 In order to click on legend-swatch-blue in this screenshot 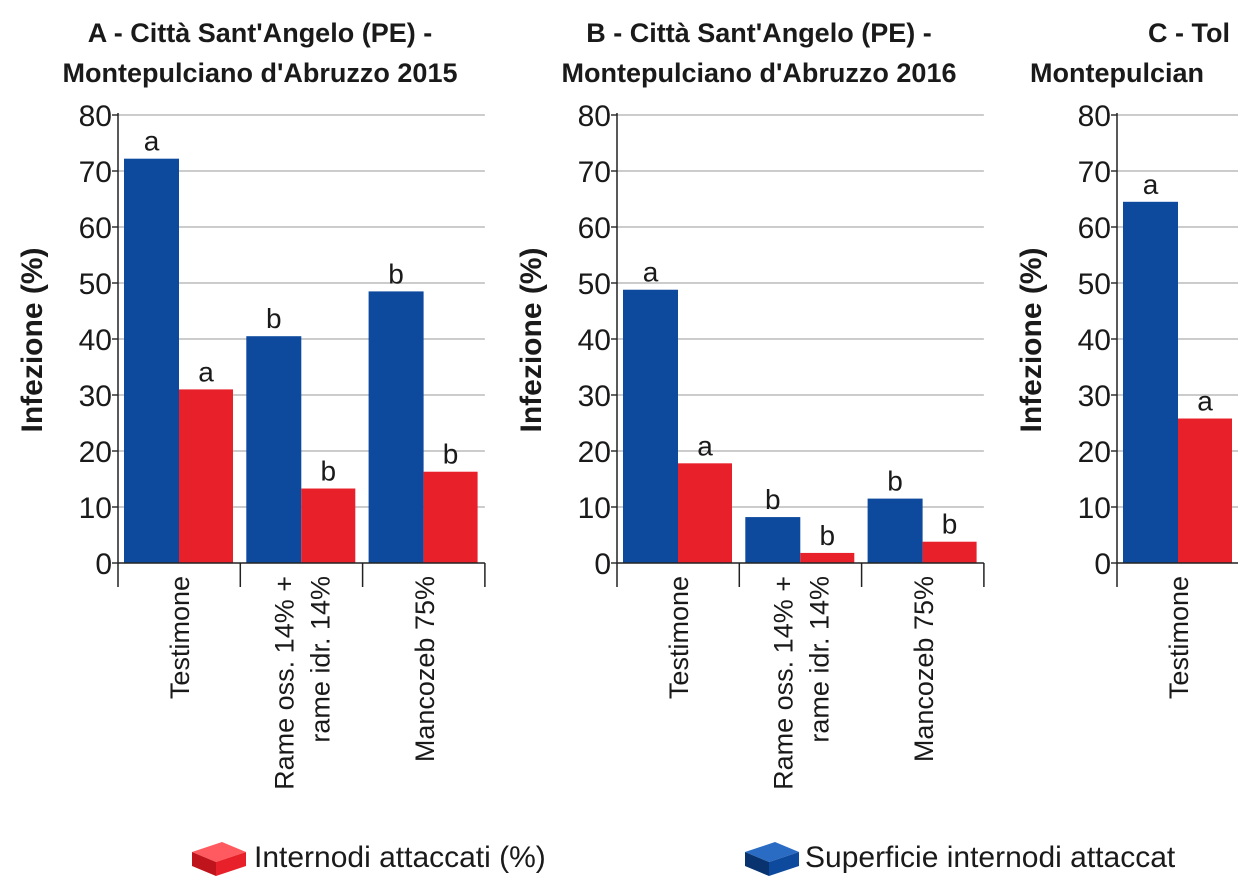, I will do `click(772, 859)`.